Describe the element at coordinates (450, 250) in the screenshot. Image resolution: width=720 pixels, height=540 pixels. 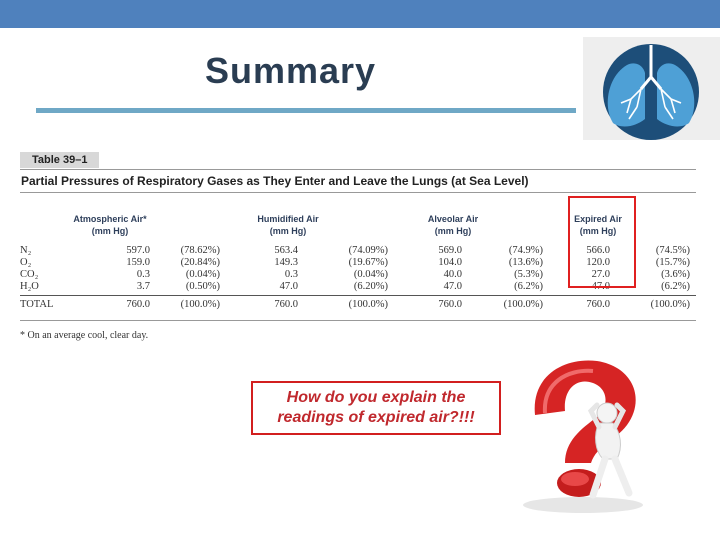
I see `table-cell: 569.0` at that location.